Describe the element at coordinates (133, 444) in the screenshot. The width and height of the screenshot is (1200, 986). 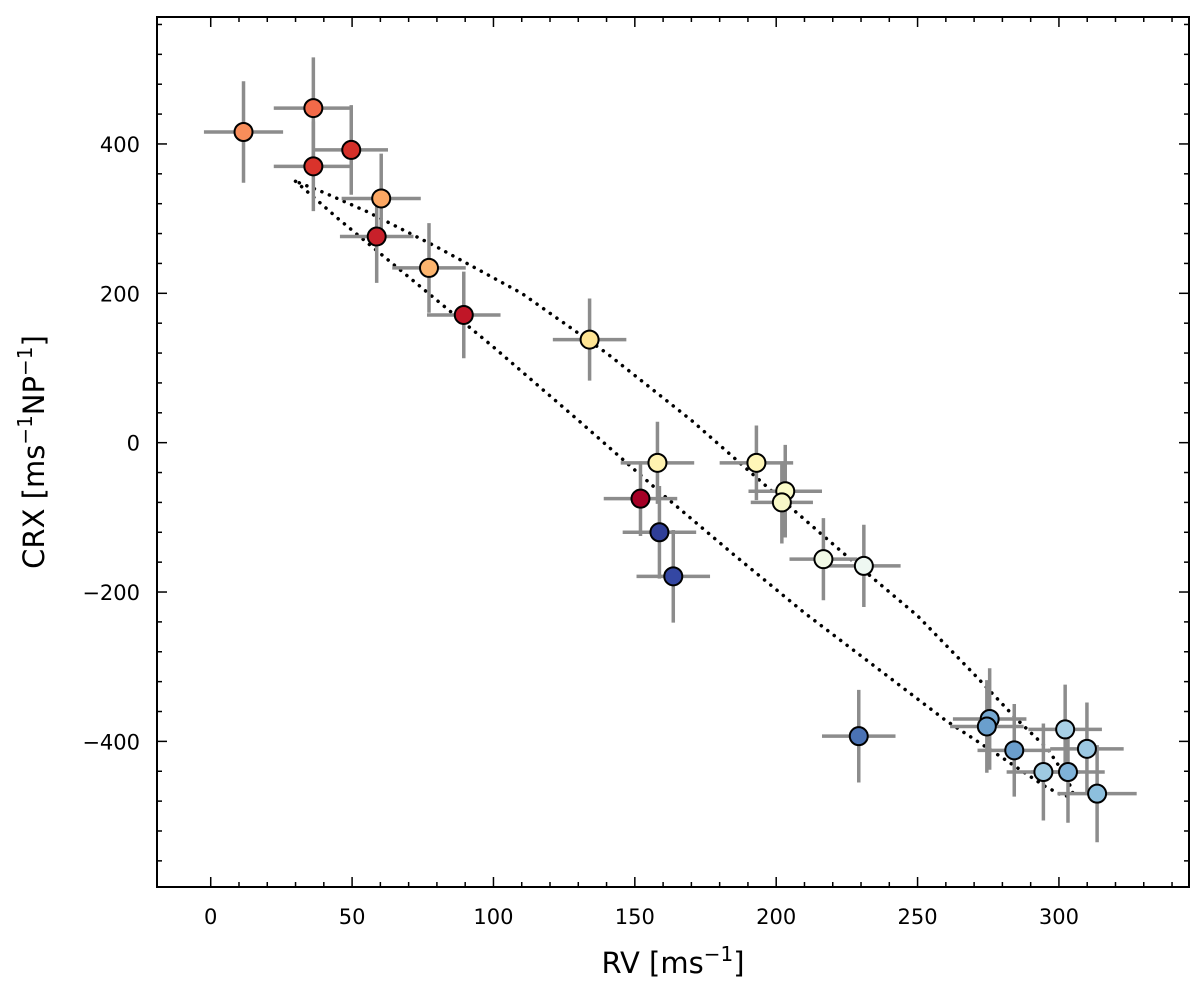
I see `y-tick-label-0: 0` at that location.